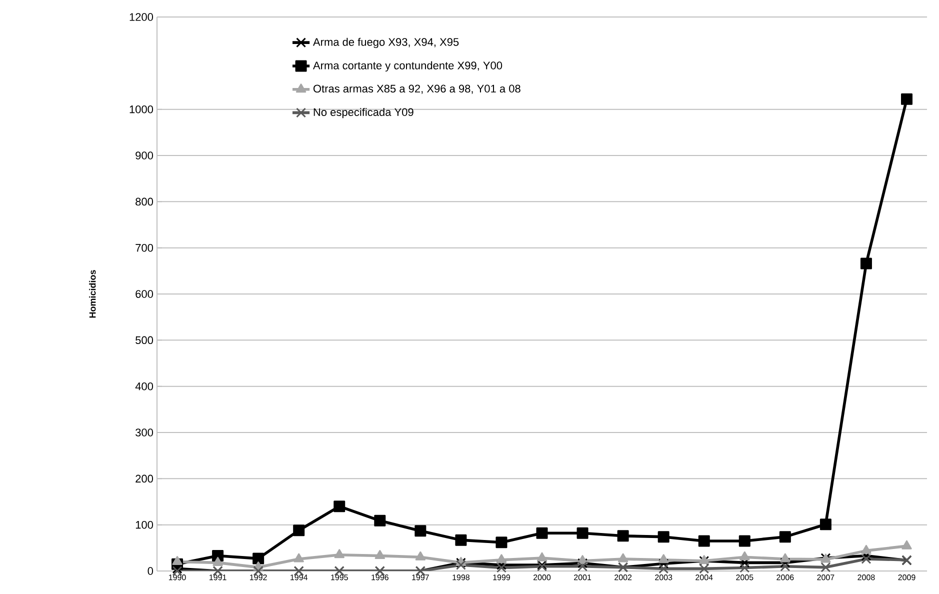 This screenshot has height=594, width=939. I want to click on x-tick-label: 2004, so click(704, 577).